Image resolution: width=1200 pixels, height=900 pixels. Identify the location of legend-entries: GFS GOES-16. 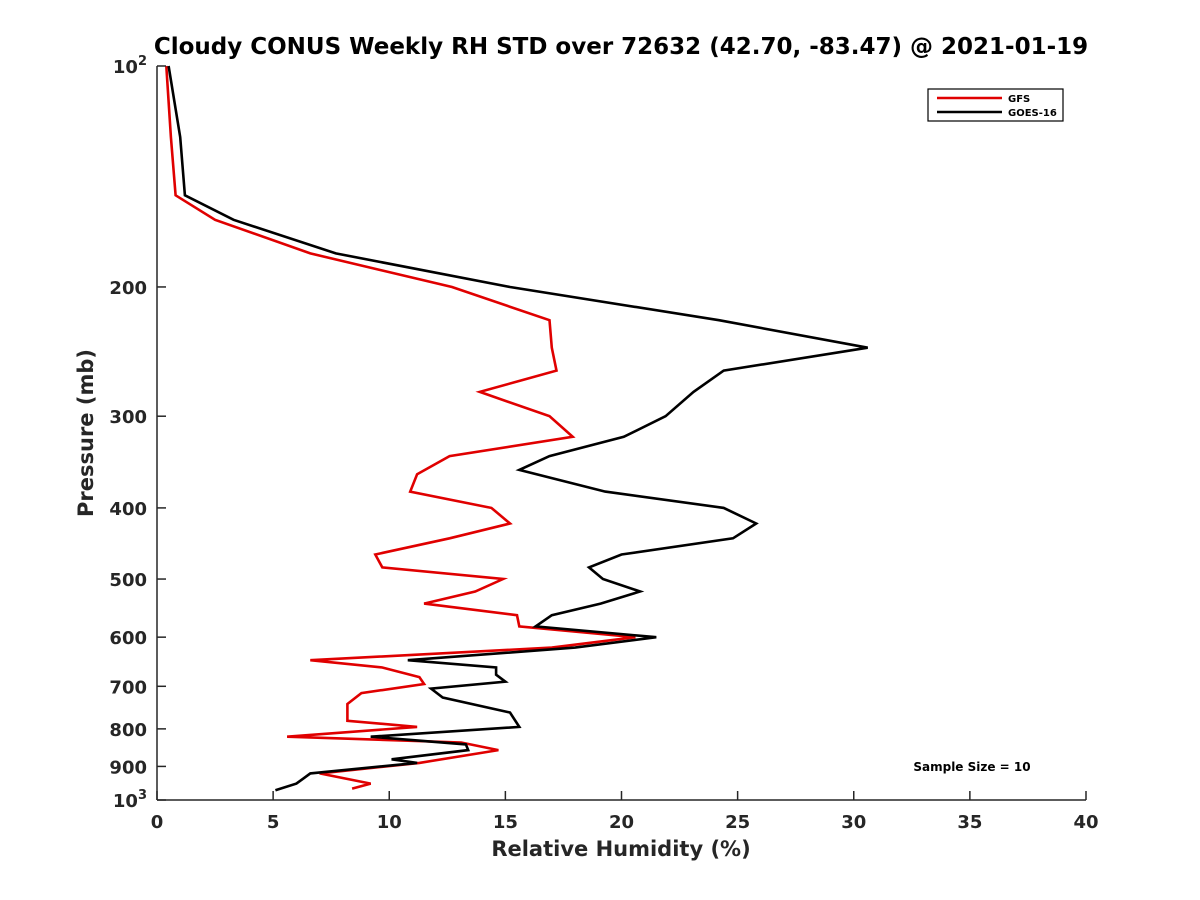
(997, 106).